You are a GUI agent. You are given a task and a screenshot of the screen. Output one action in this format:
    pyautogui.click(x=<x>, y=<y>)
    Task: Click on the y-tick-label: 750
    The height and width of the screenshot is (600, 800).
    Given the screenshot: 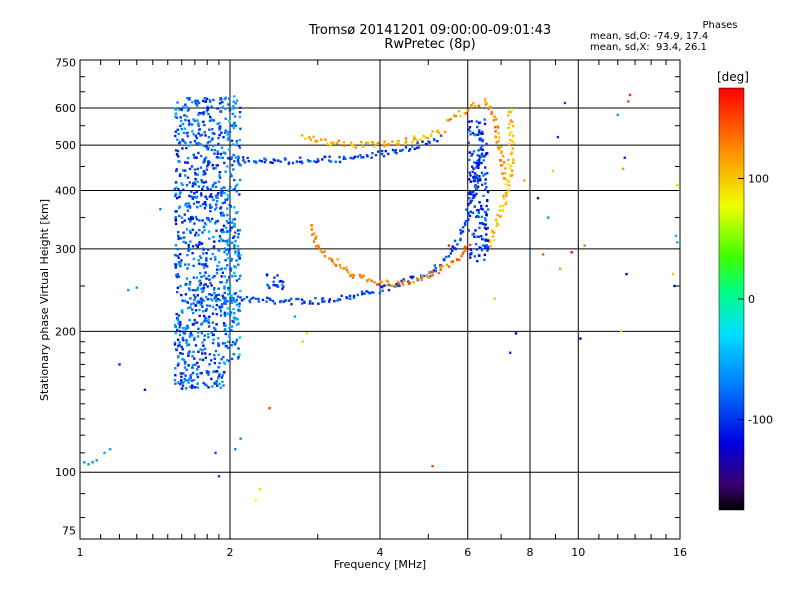 What is the action you would take?
    pyautogui.click(x=65, y=63)
    